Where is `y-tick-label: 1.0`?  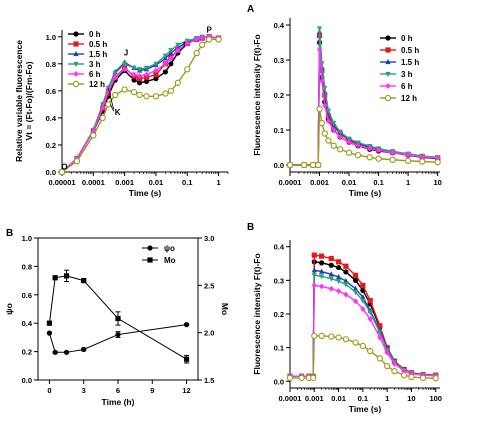 y-tick-label: 1.0 is located at coordinates (51, 37).